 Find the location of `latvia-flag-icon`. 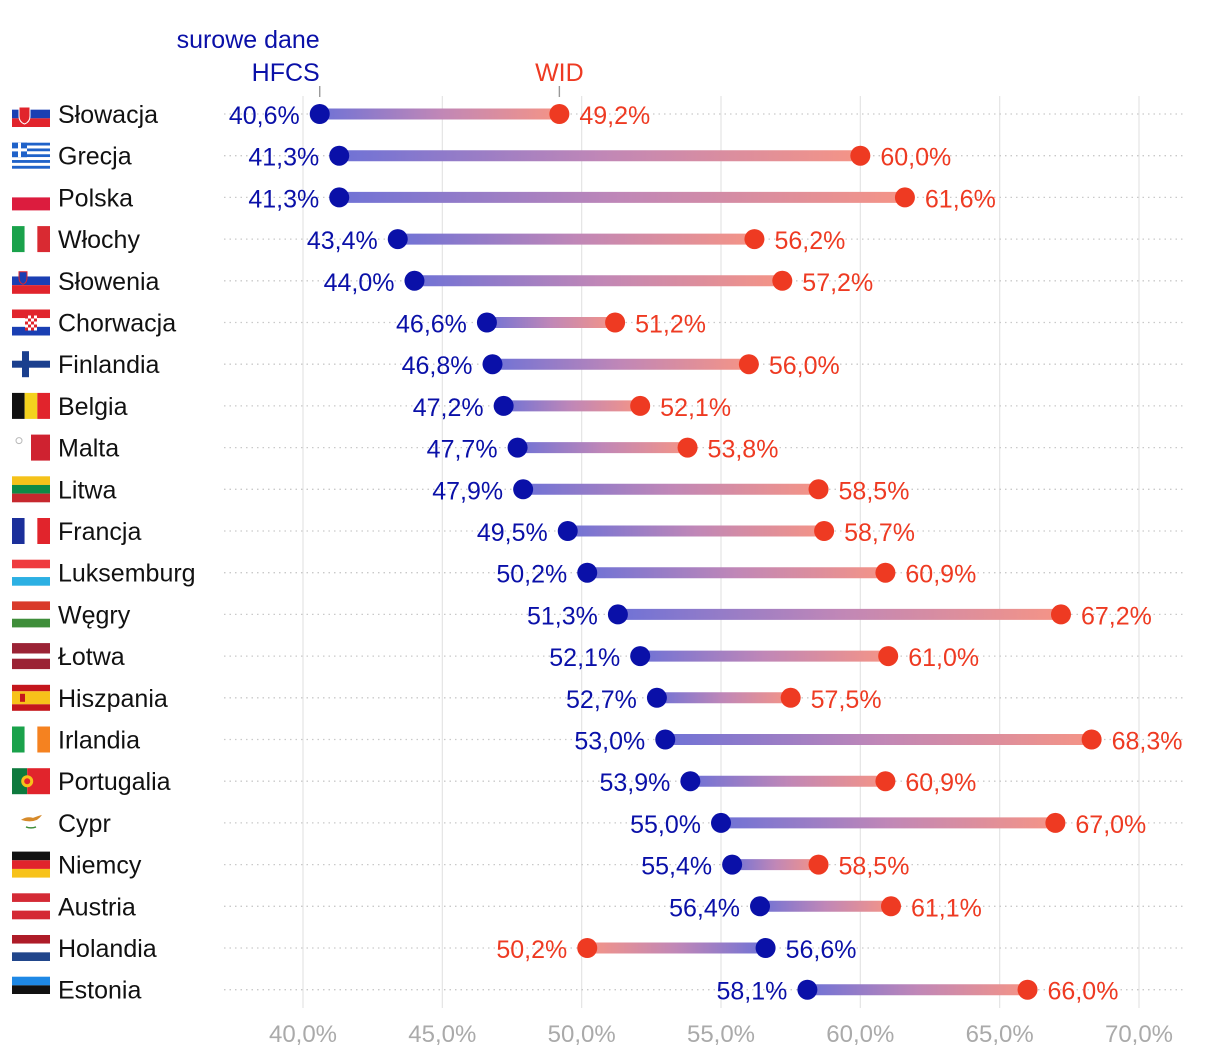

latvia-flag-icon is located at coordinates (31, 656).